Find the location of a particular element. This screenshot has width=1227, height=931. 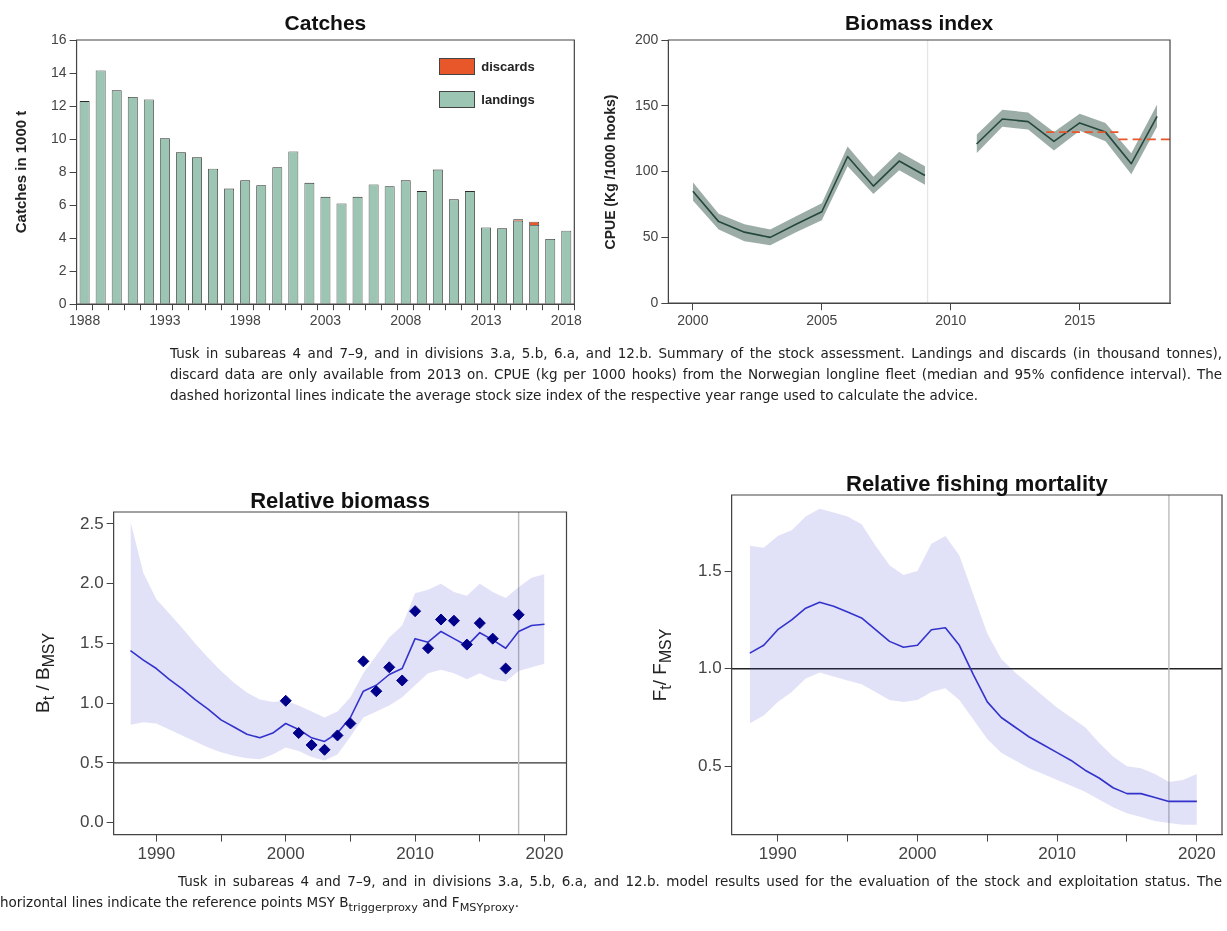

y-tick-label: 12 is located at coordinates (58, 104).